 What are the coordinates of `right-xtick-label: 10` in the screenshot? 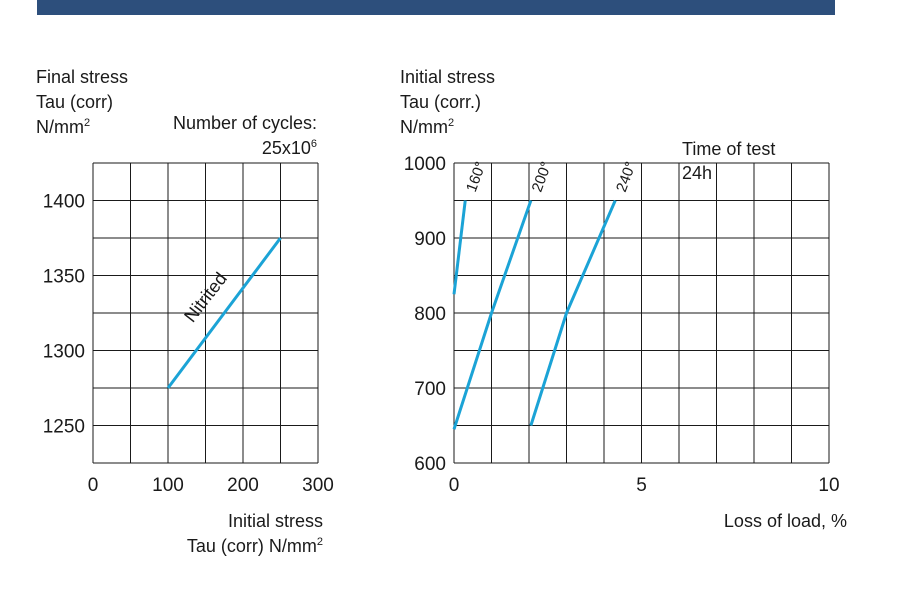 It's located at (828, 485).